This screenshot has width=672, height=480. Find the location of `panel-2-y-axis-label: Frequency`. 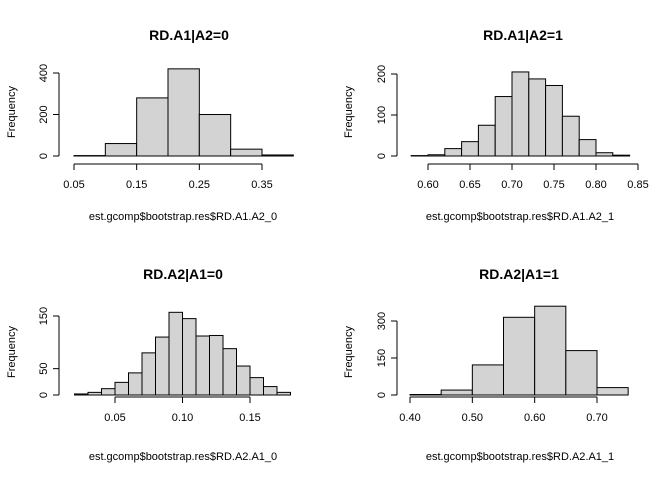

panel-2-y-axis-label: Frequency is located at coordinates (349, 112).